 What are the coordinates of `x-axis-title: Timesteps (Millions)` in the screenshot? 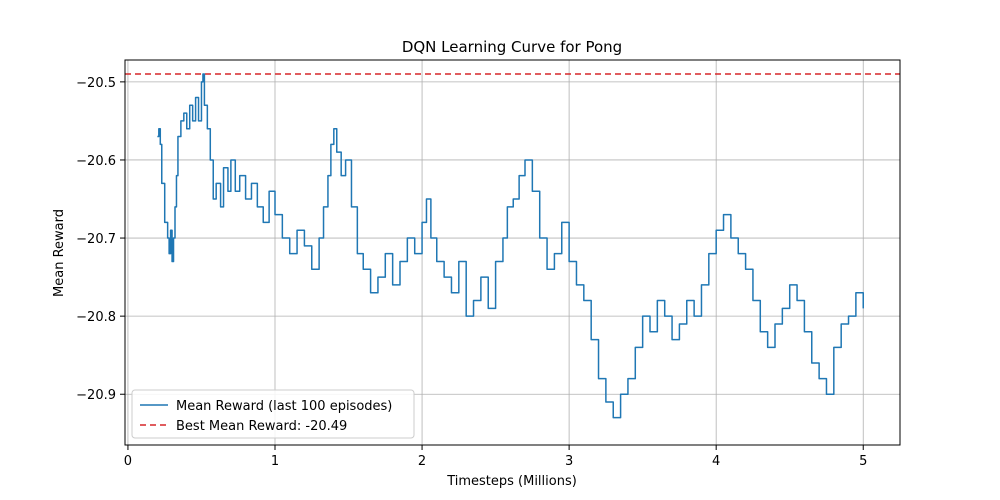 It's located at (511, 481).